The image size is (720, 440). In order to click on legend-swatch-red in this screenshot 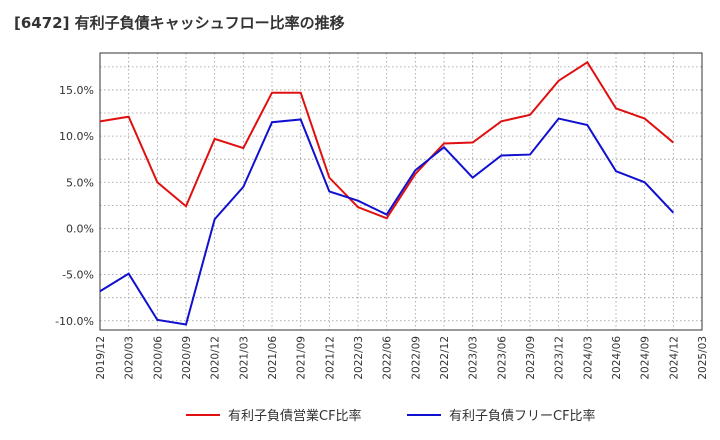, I will do `click(203, 414)`.